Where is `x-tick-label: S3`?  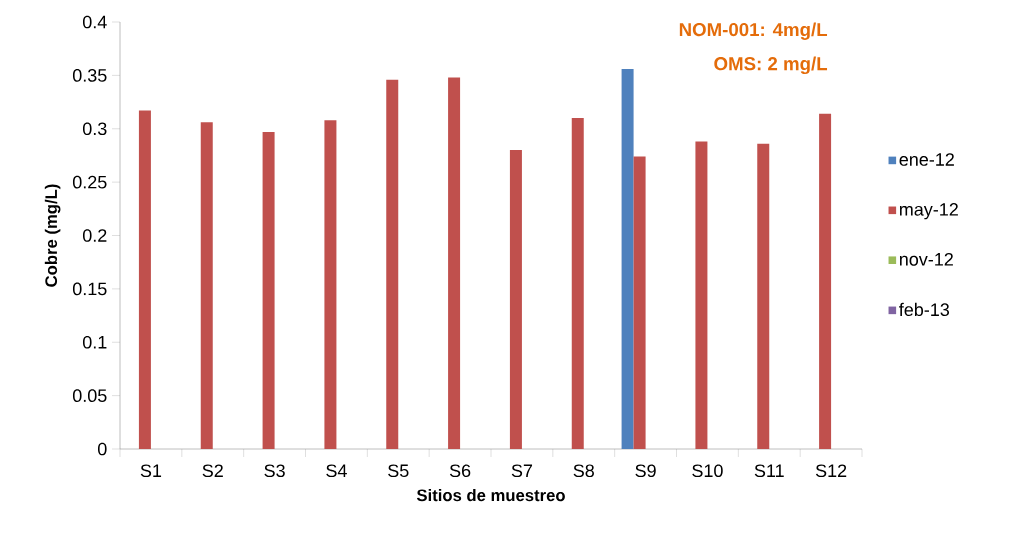 x-tick-label: S3 is located at coordinates (274, 471).